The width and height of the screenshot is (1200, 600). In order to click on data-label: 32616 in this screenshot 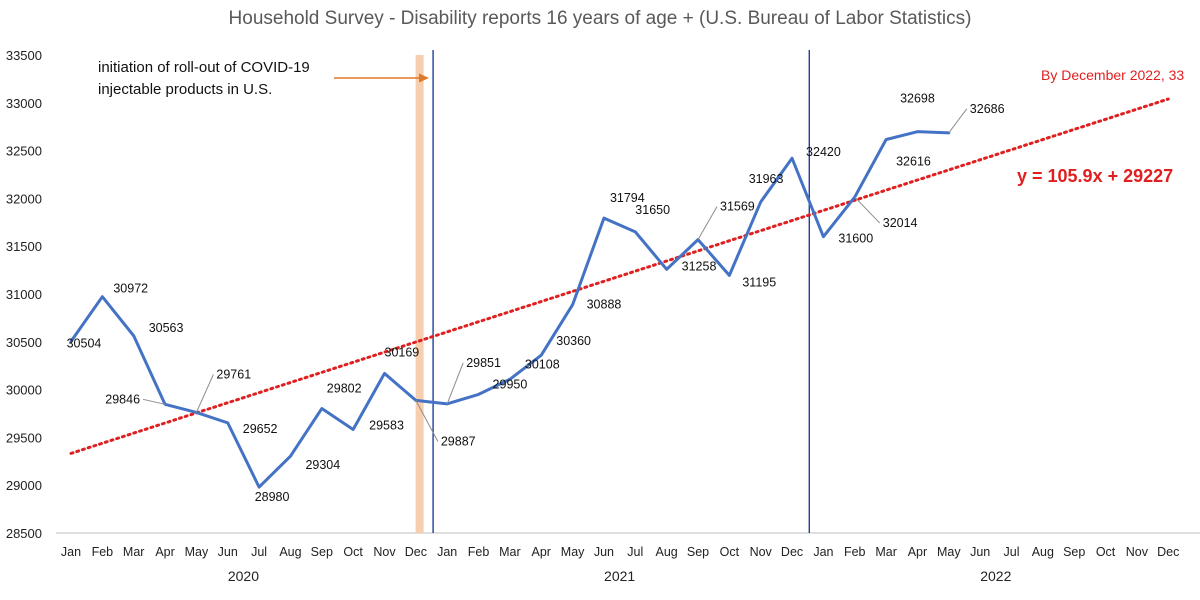, I will do `click(913, 162)`.